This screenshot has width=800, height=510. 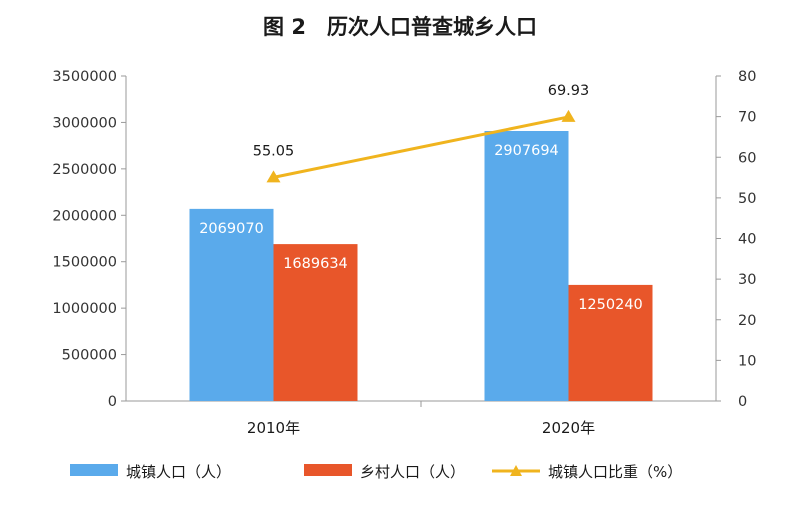 I want to click on right-tick-label: 30, so click(x=747, y=280).